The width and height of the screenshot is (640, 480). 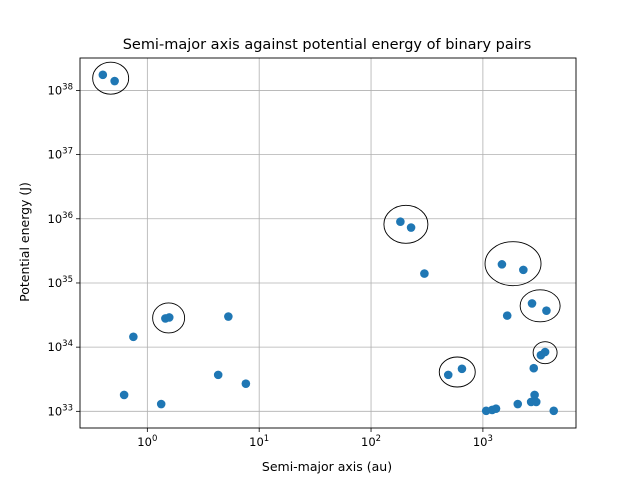 What do you see at coordinates (315, 438) in the screenshot?
I see `x-axis-ticks: 100 101 102 103` at bounding box center [315, 438].